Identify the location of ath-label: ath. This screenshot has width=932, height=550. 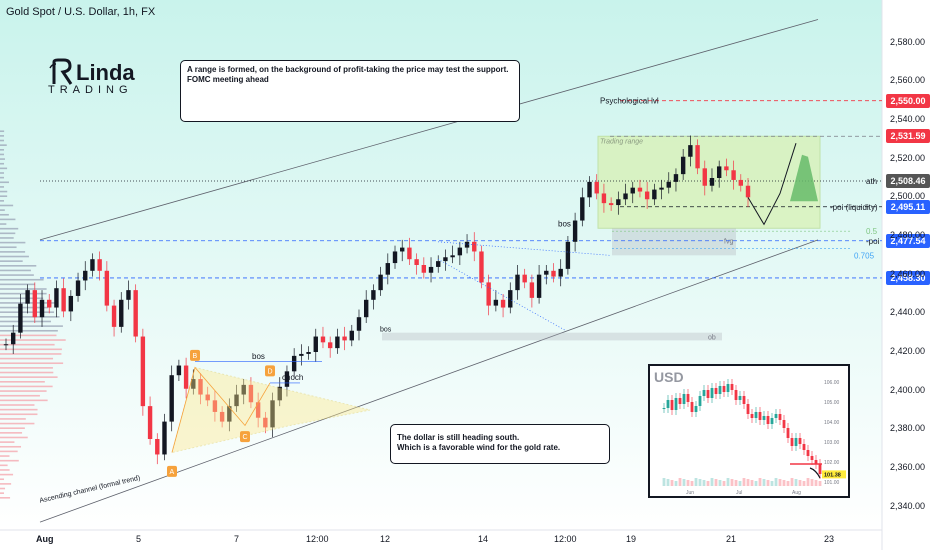
(871, 181).